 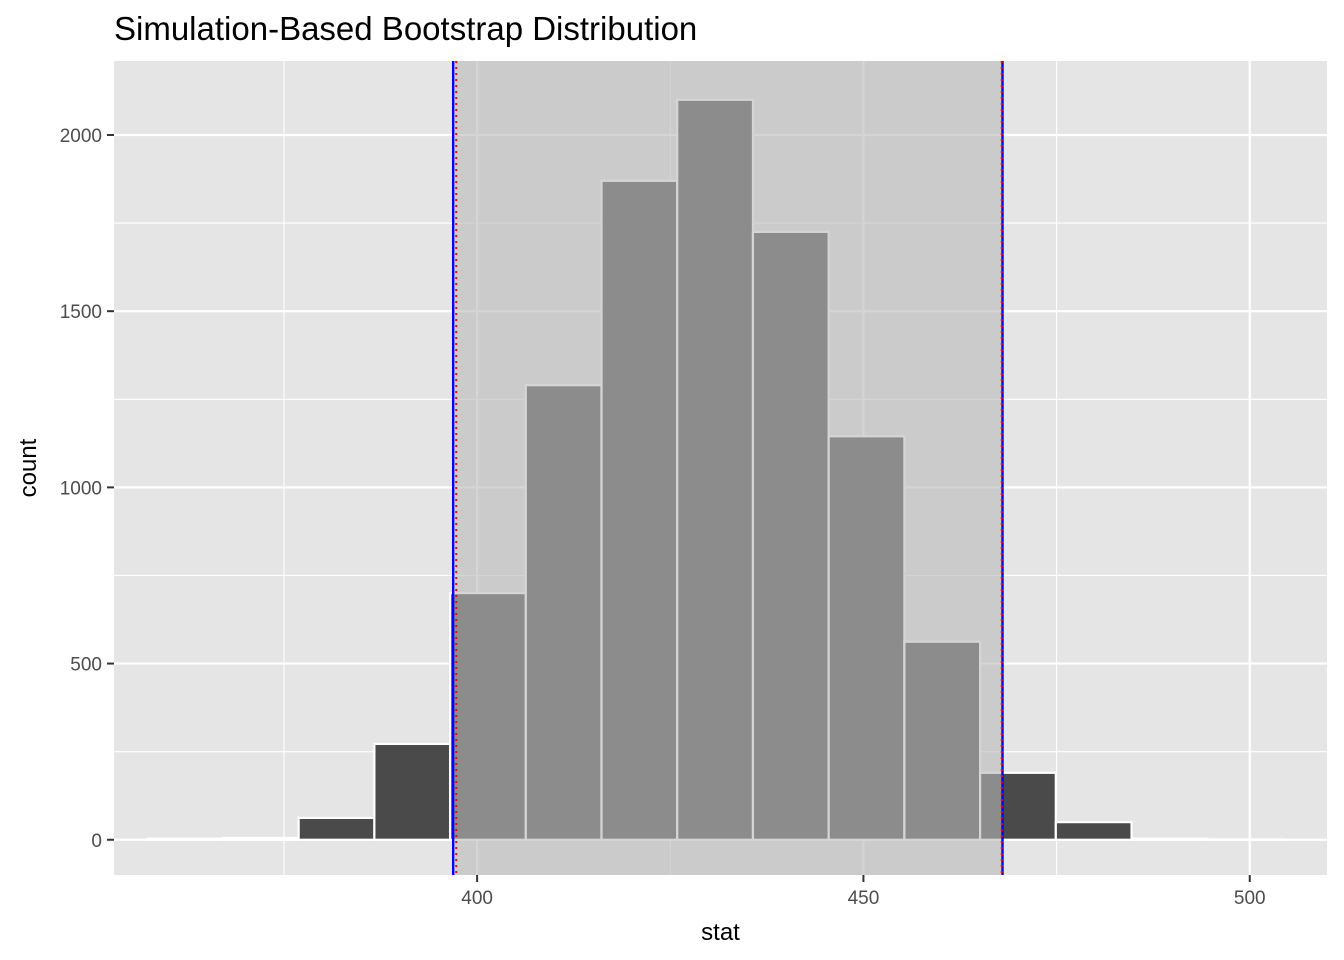 What do you see at coordinates (720, 932) in the screenshot?
I see `x-axis-title: stat` at bounding box center [720, 932].